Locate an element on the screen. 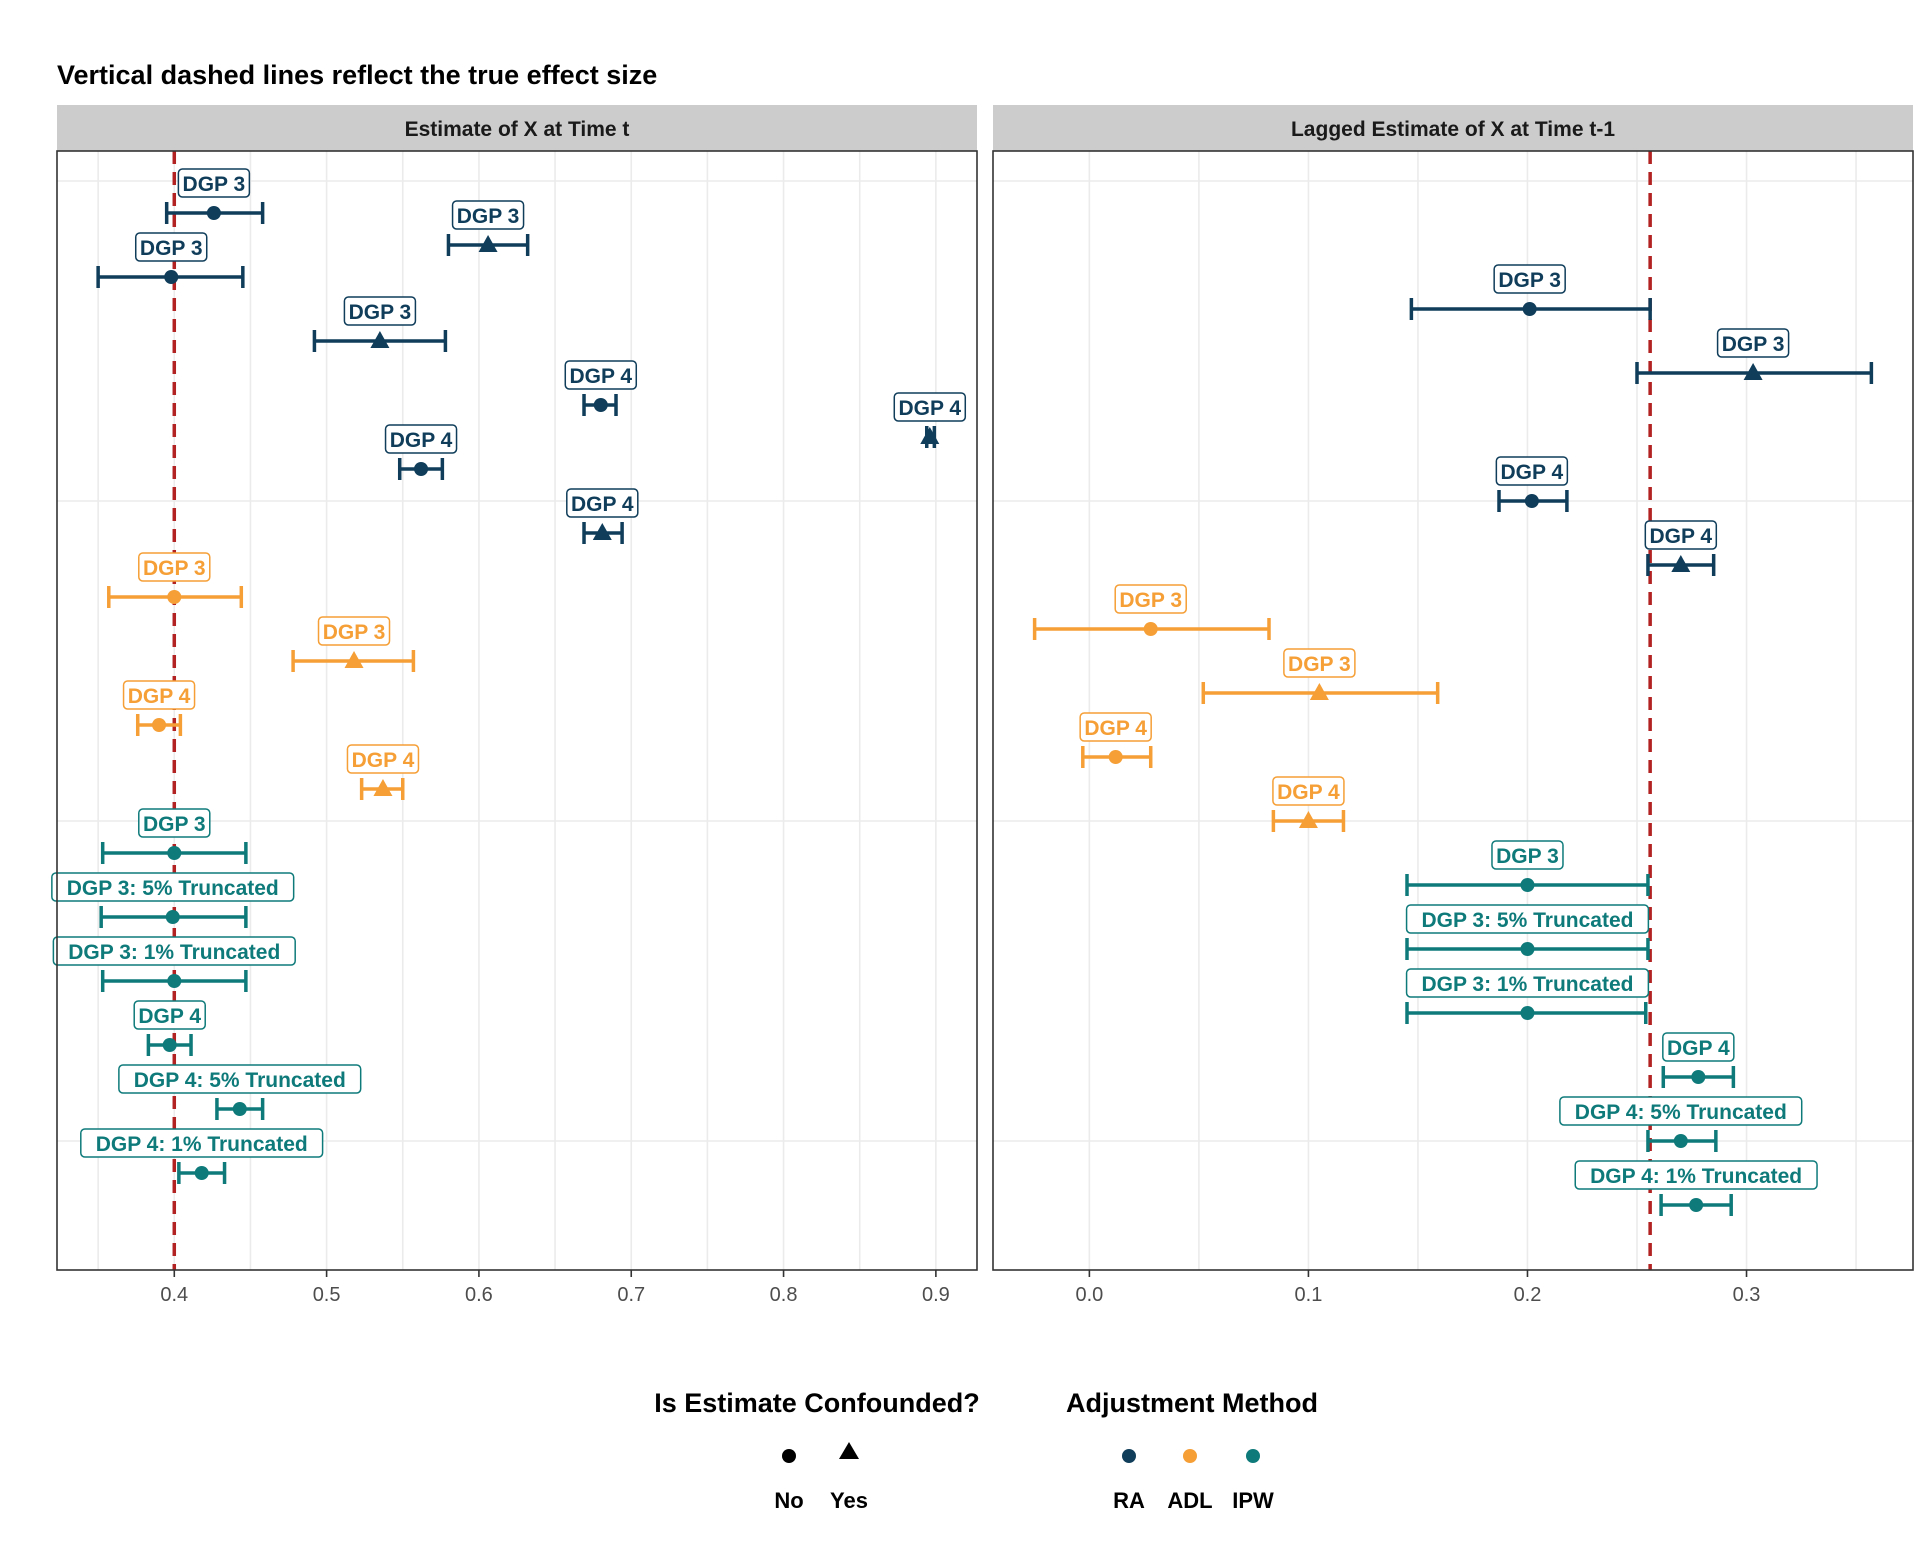 The height and width of the screenshot is (1541, 1920). x-tick-label: 0.2 is located at coordinates (1528, 1295).